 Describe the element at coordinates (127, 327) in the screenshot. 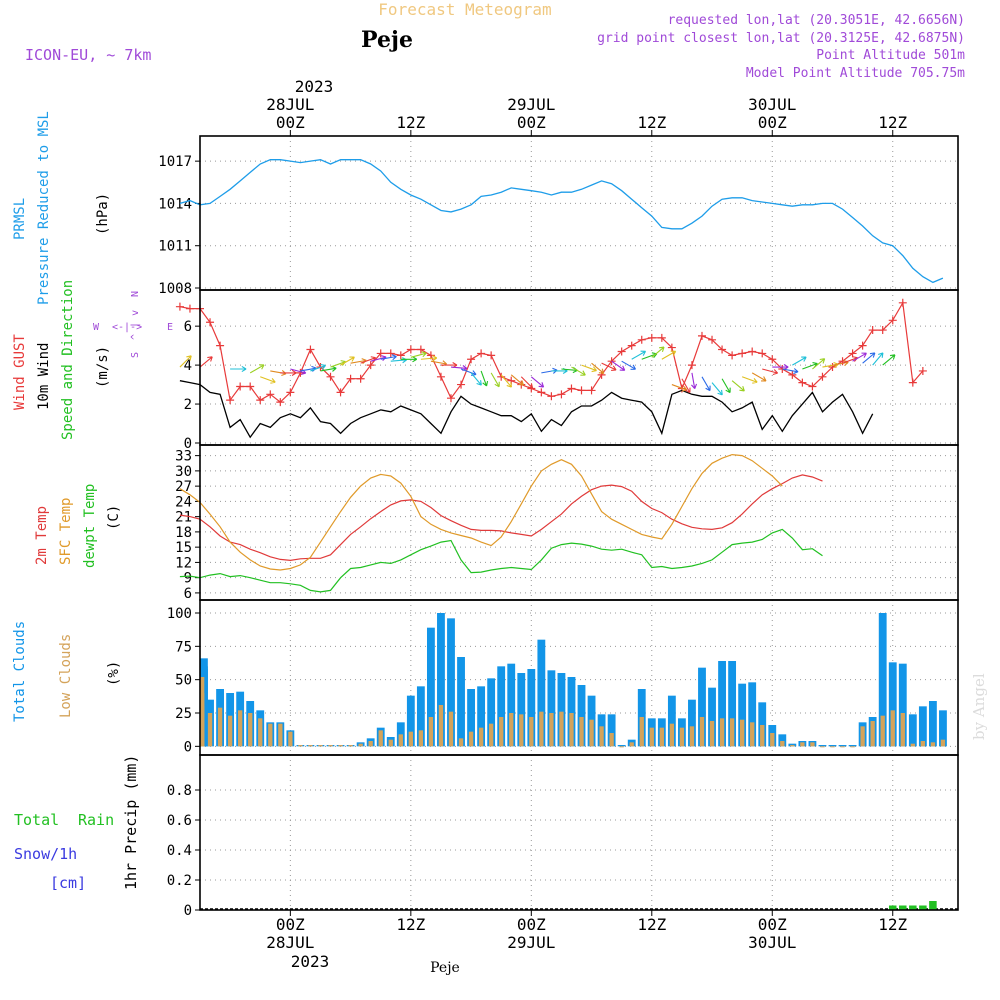

I see `compass-we: <-|->` at that location.